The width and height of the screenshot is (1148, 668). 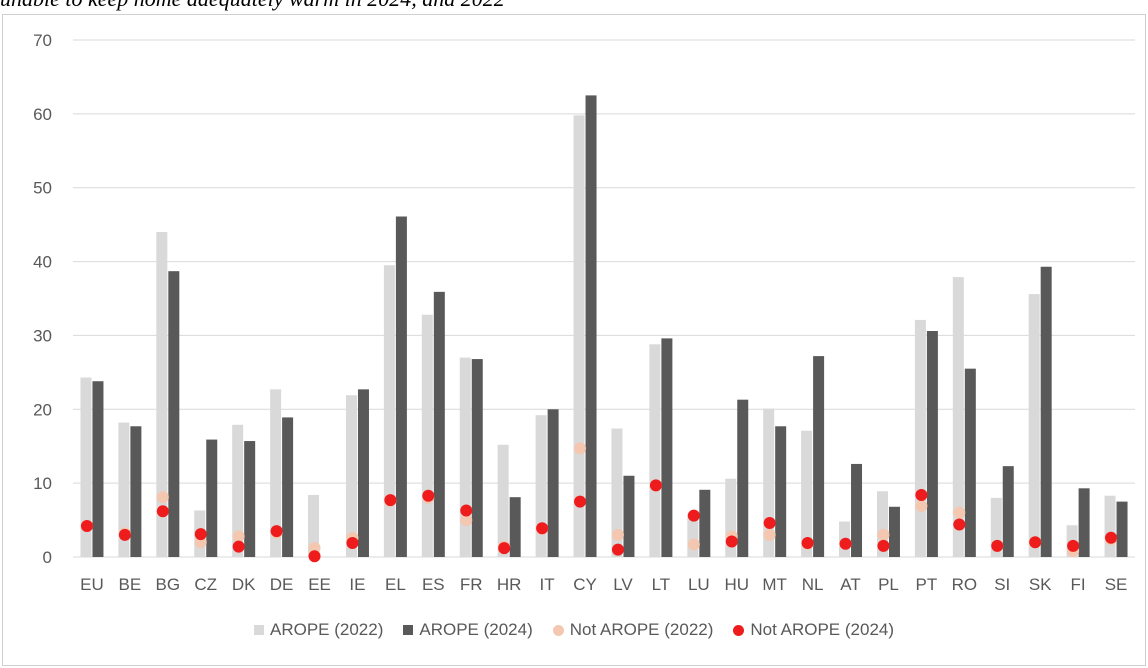 I want to click on x-tick-label: HR, so click(x=509, y=584).